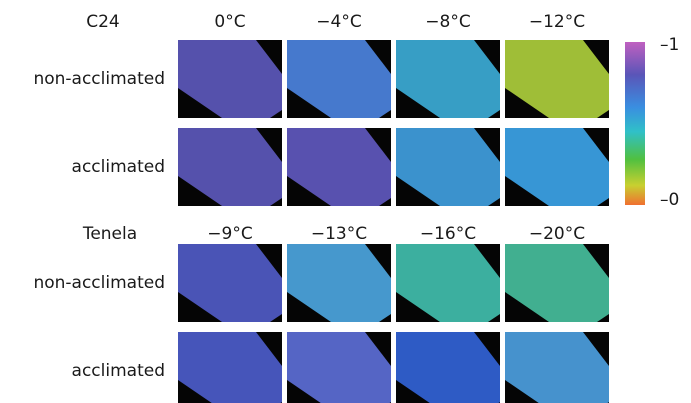 This screenshot has width=691, height=403. I want to click on group-label: C24, so click(103, 22).